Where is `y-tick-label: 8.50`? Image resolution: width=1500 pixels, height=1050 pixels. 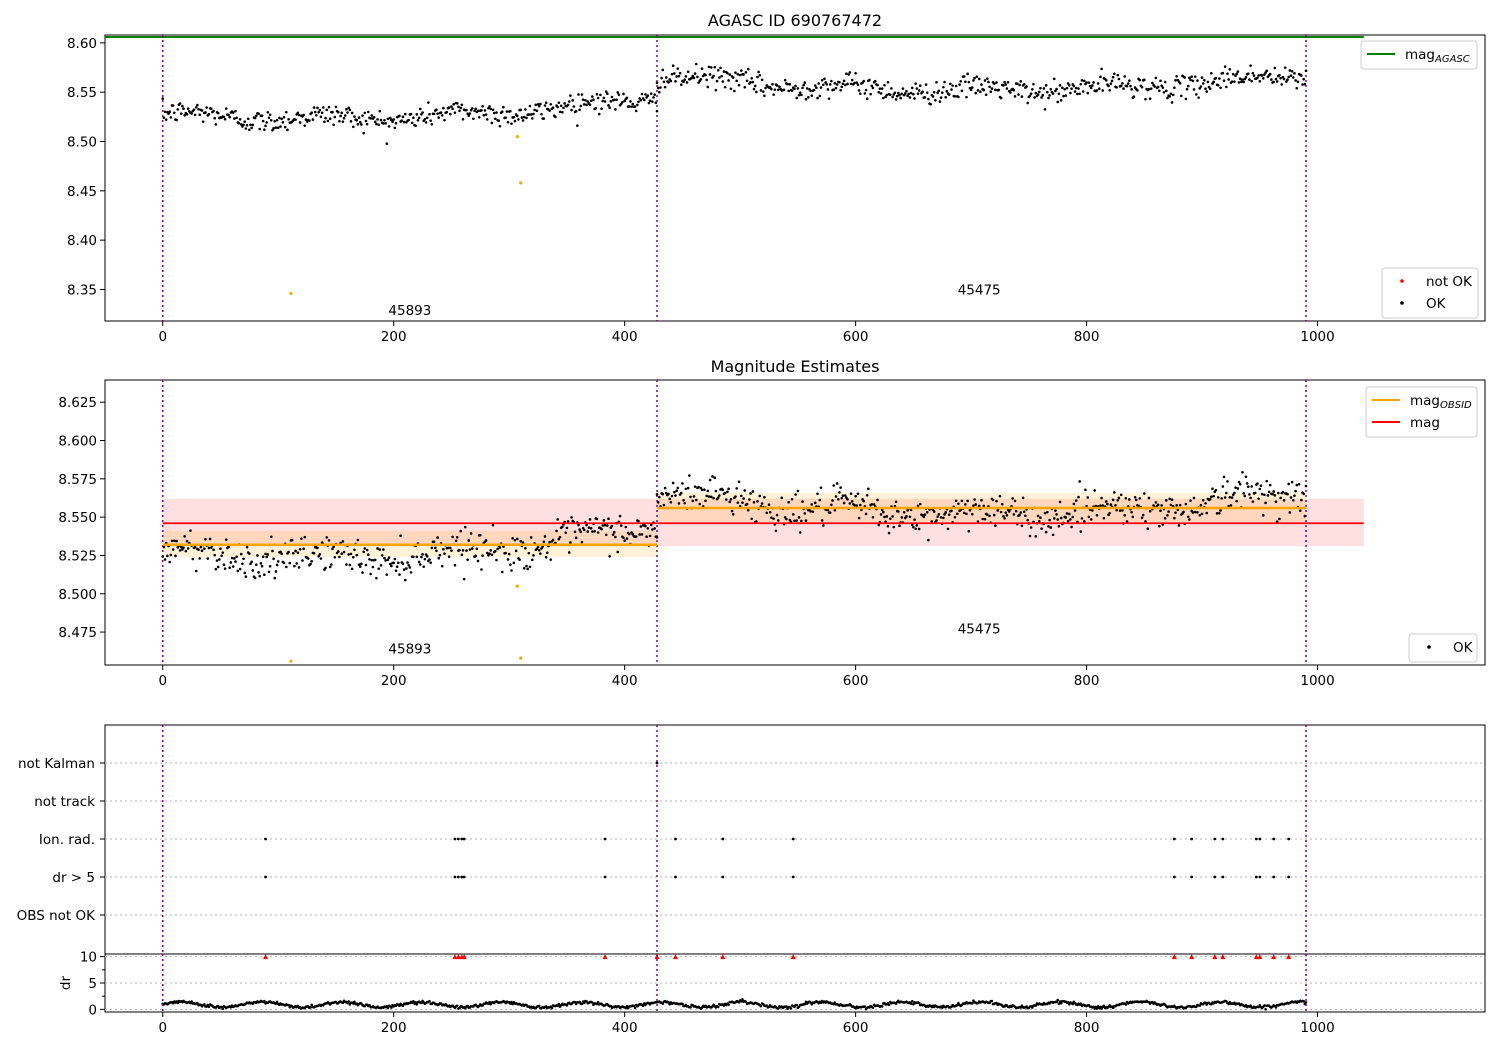 y-tick-label: 8.50 is located at coordinates (82, 143).